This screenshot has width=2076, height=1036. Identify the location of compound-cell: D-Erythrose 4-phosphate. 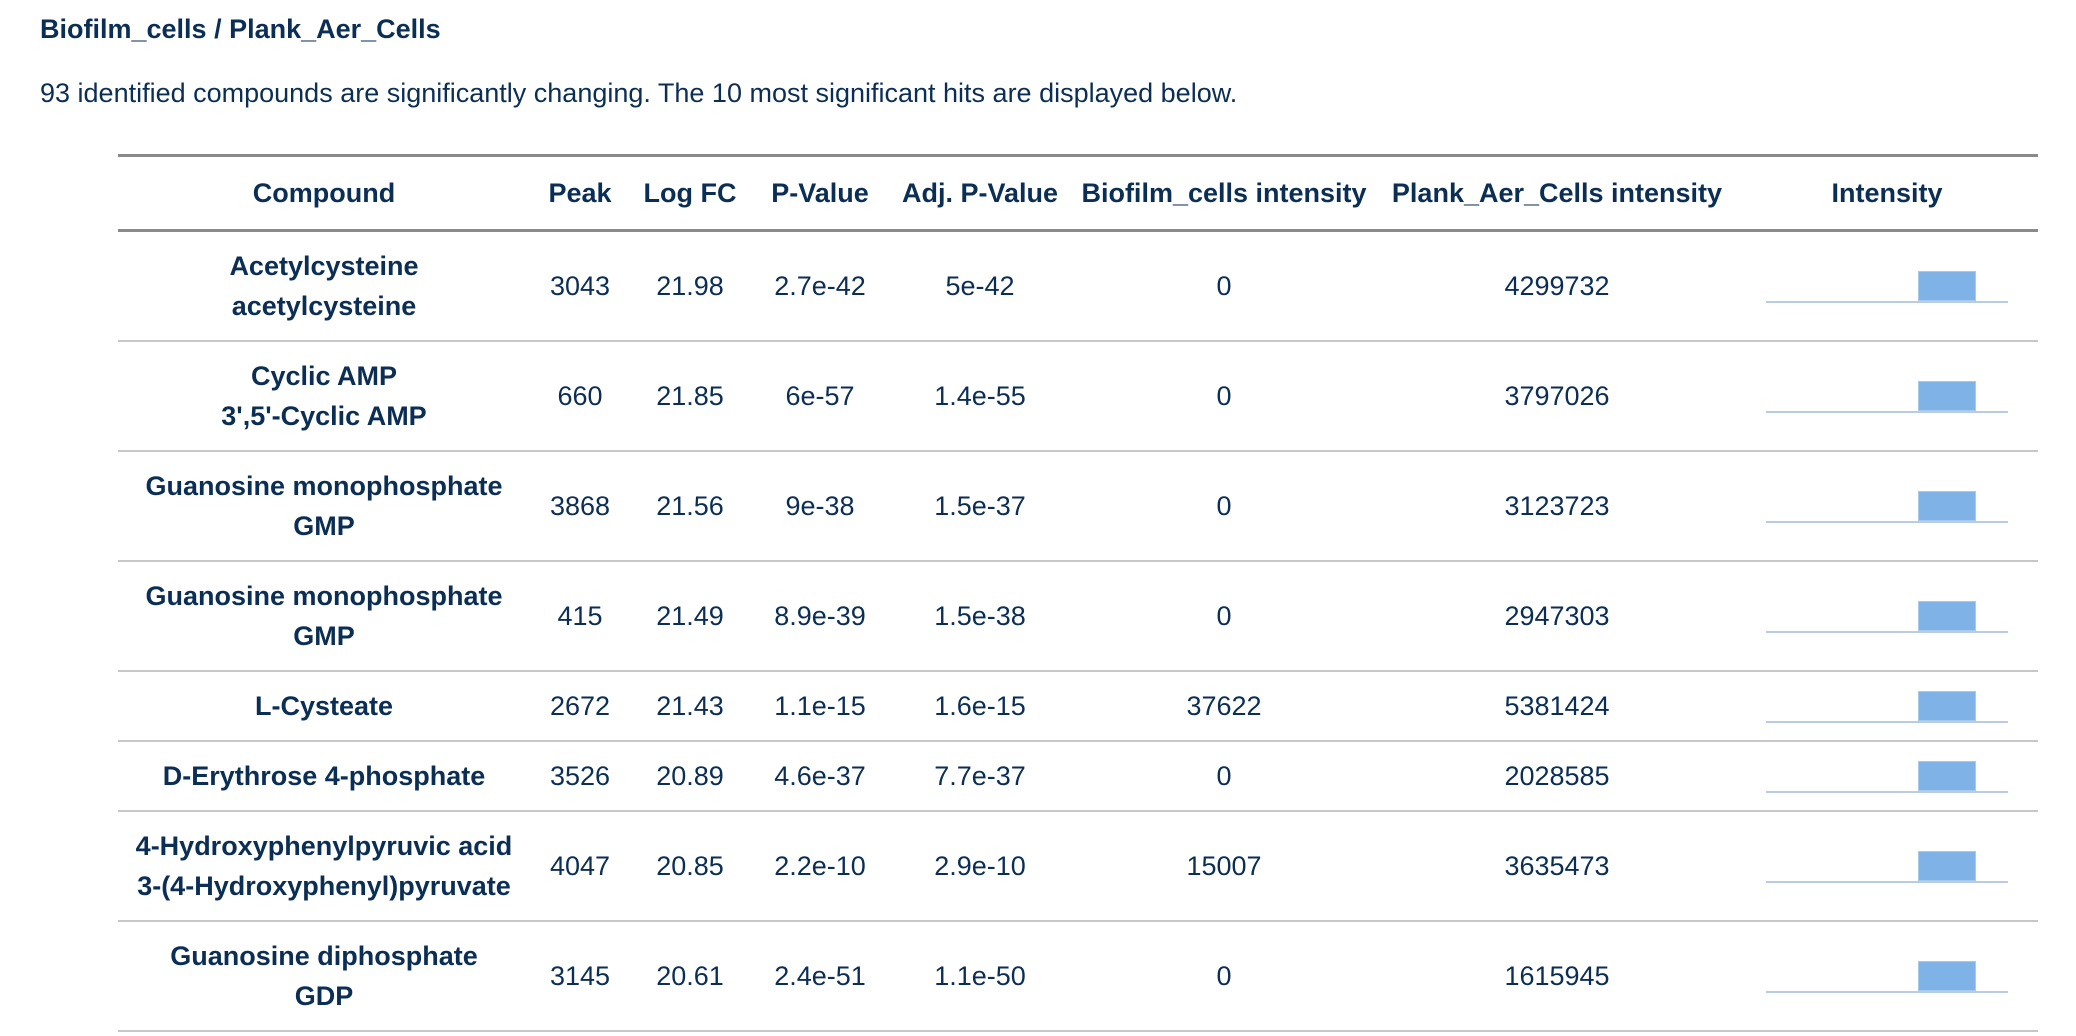
(324, 776).